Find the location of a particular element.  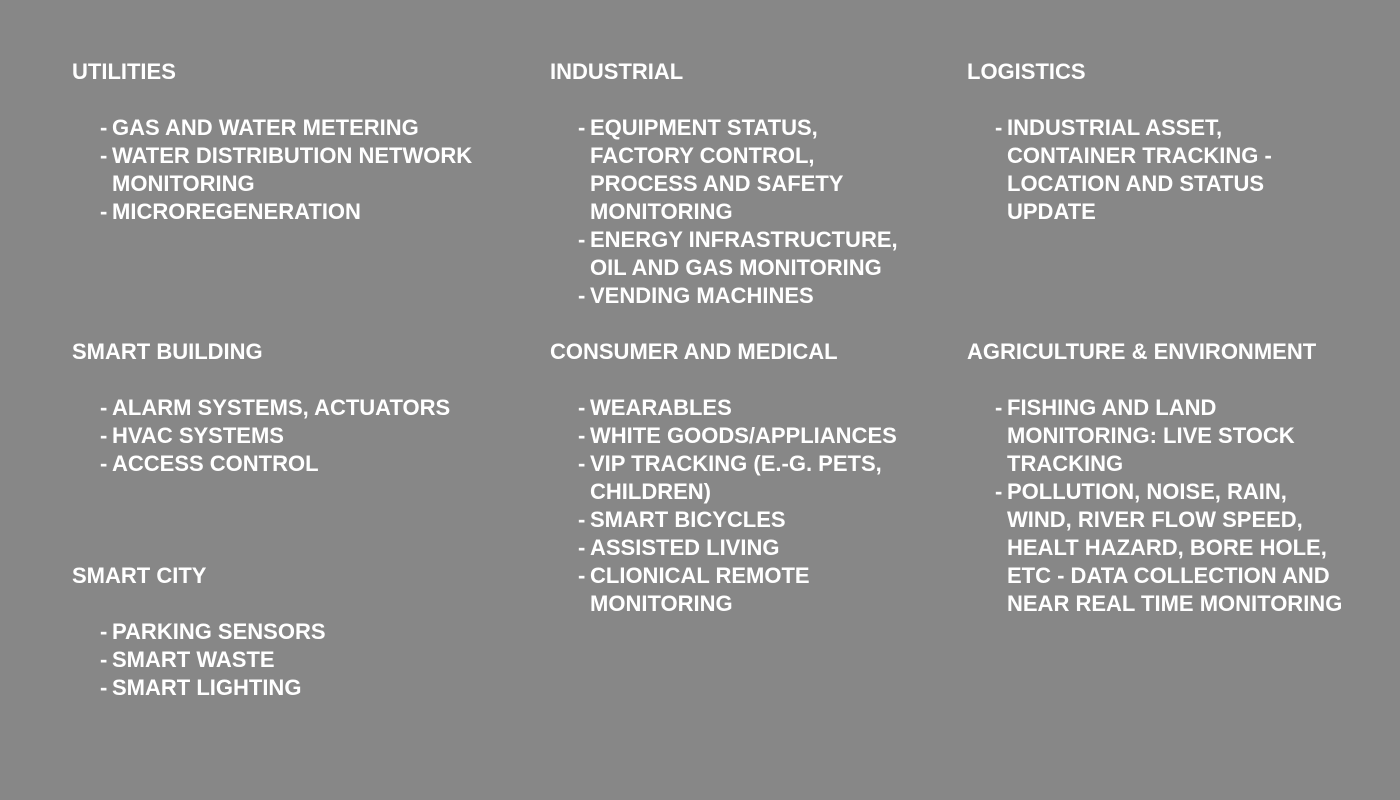

list-item: - WEARABLES is located at coordinates (764, 408).